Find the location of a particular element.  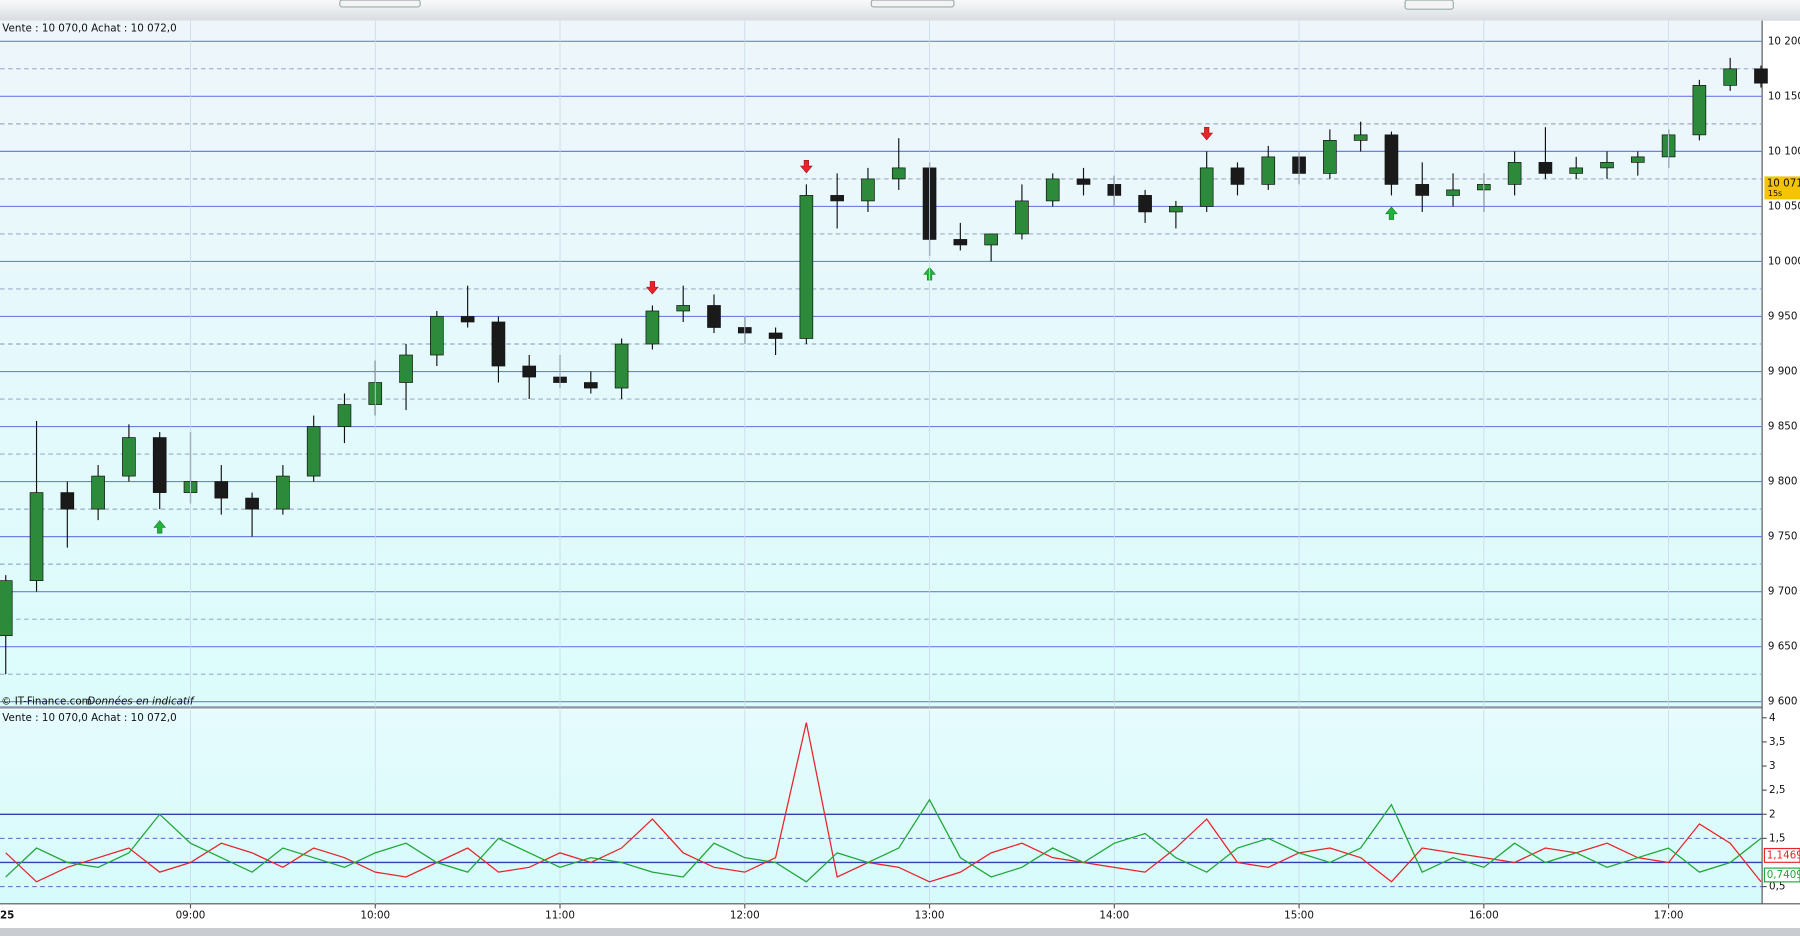

y-tick-label: 1,5 is located at coordinates (1777, 838).